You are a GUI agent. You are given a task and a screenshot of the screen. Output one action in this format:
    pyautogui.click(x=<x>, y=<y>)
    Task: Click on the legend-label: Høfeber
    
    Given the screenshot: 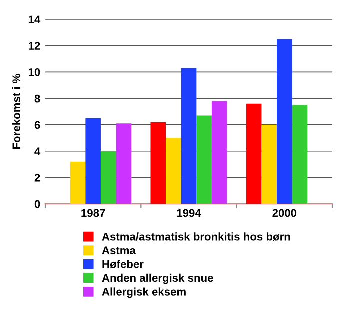 What is the action you would take?
    pyautogui.click(x=123, y=264)
    